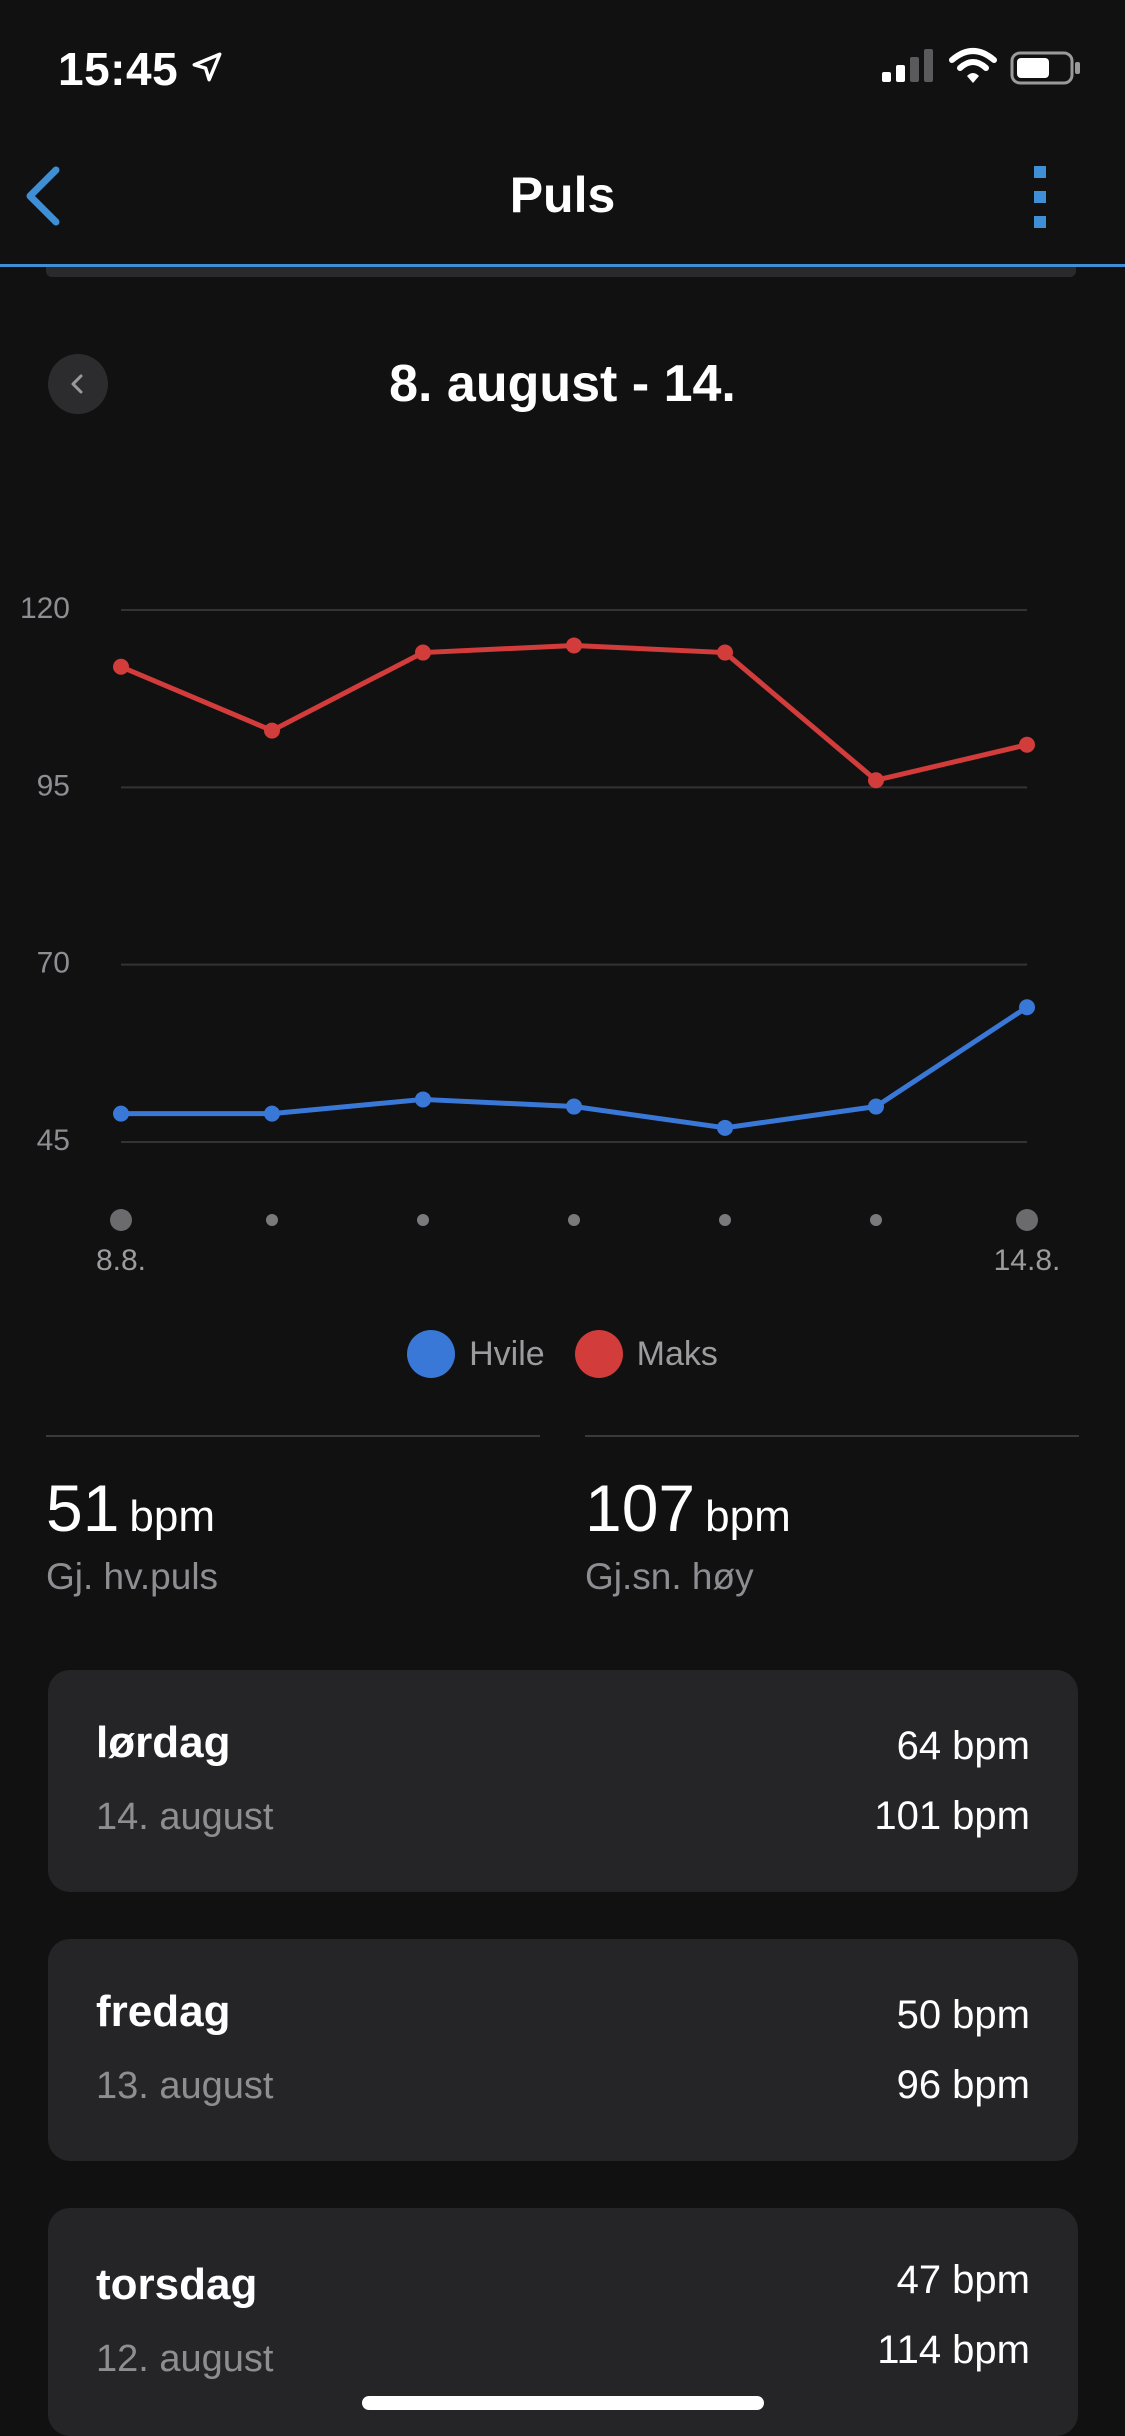 This screenshot has height=2436, width=1125. Describe the element at coordinates (973, 65) in the screenshot. I see `wifi-icon` at that location.